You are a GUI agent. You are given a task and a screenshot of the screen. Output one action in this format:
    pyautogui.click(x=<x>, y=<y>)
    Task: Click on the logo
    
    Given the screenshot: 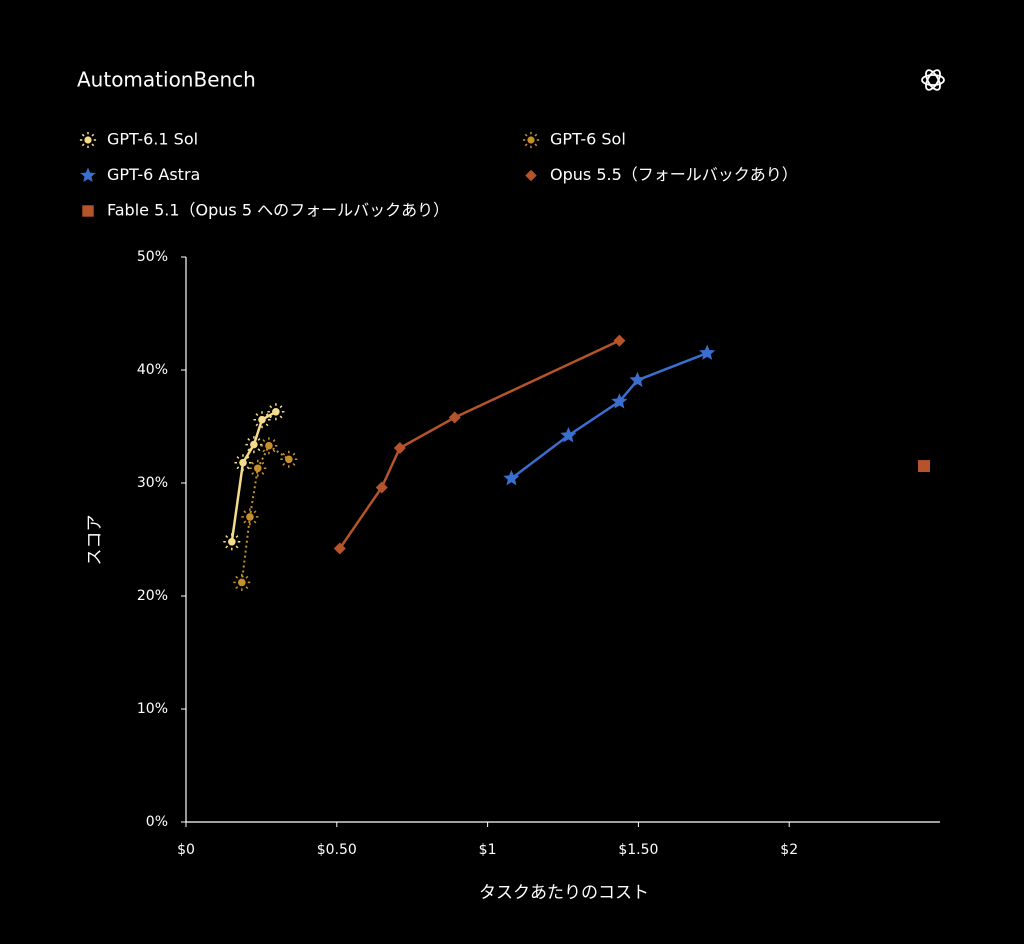 What is the action you would take?
    pyautogui.click(x=933, y=80)
    